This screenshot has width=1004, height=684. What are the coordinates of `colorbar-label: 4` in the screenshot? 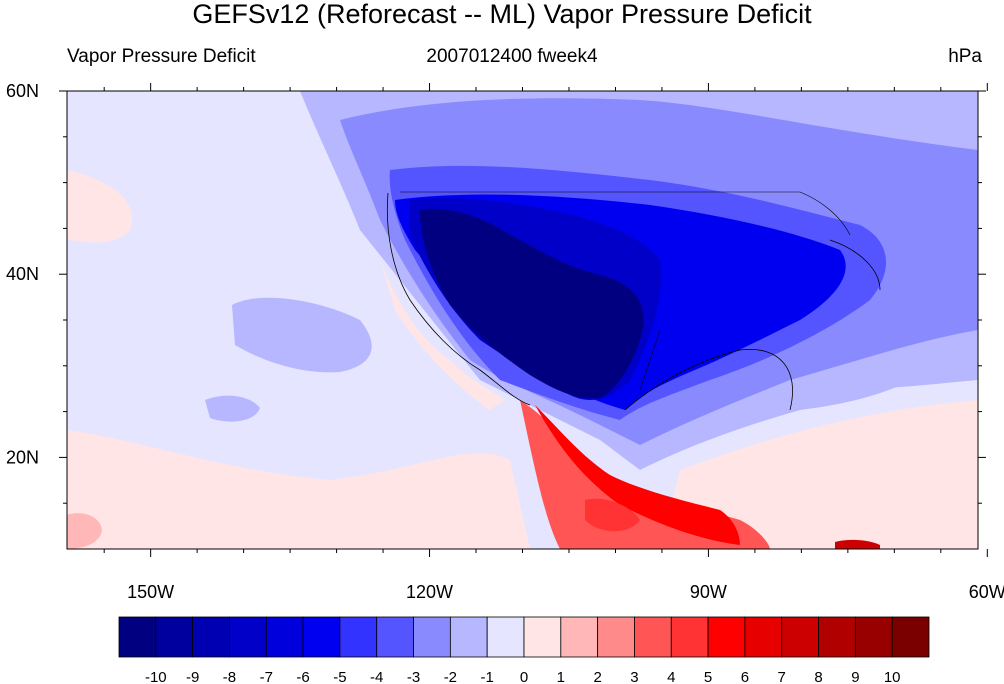 It's located at (671, 676).